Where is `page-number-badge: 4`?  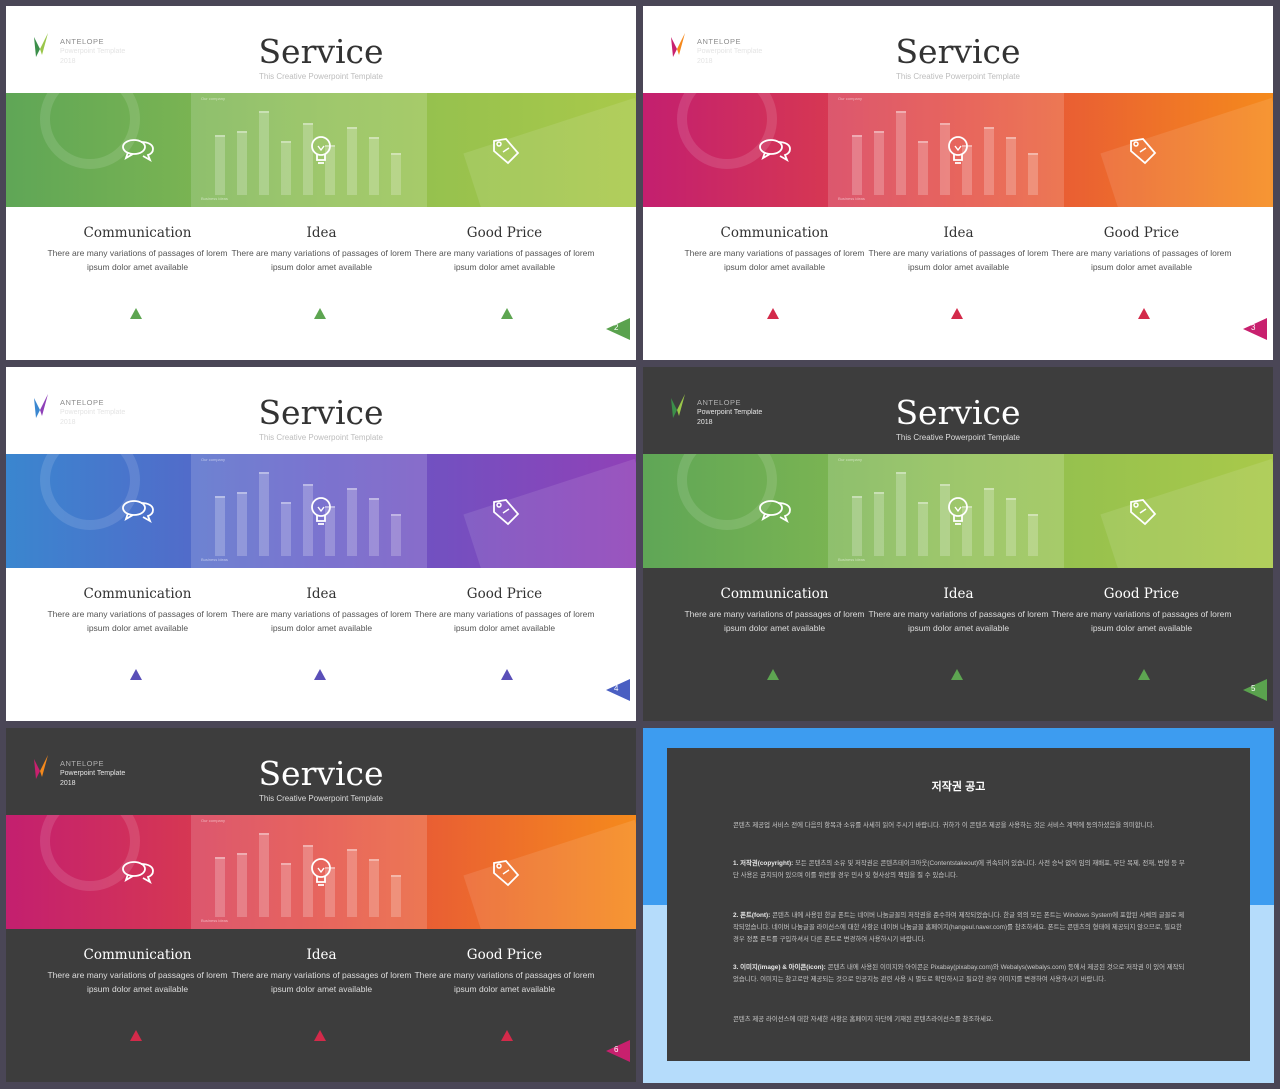 page-number-badge: 4 is located at coordinates (618, 690).